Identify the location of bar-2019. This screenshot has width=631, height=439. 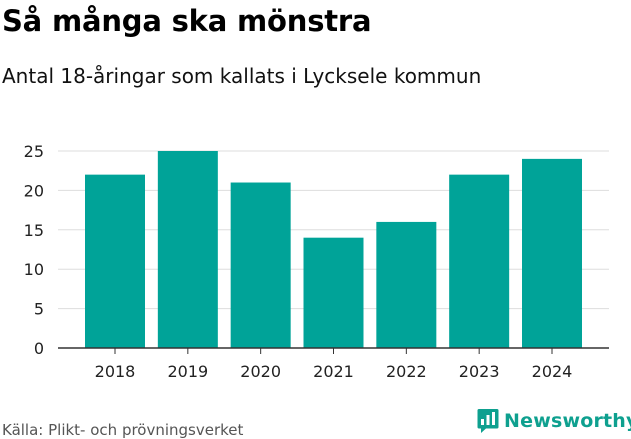
(187, 249).